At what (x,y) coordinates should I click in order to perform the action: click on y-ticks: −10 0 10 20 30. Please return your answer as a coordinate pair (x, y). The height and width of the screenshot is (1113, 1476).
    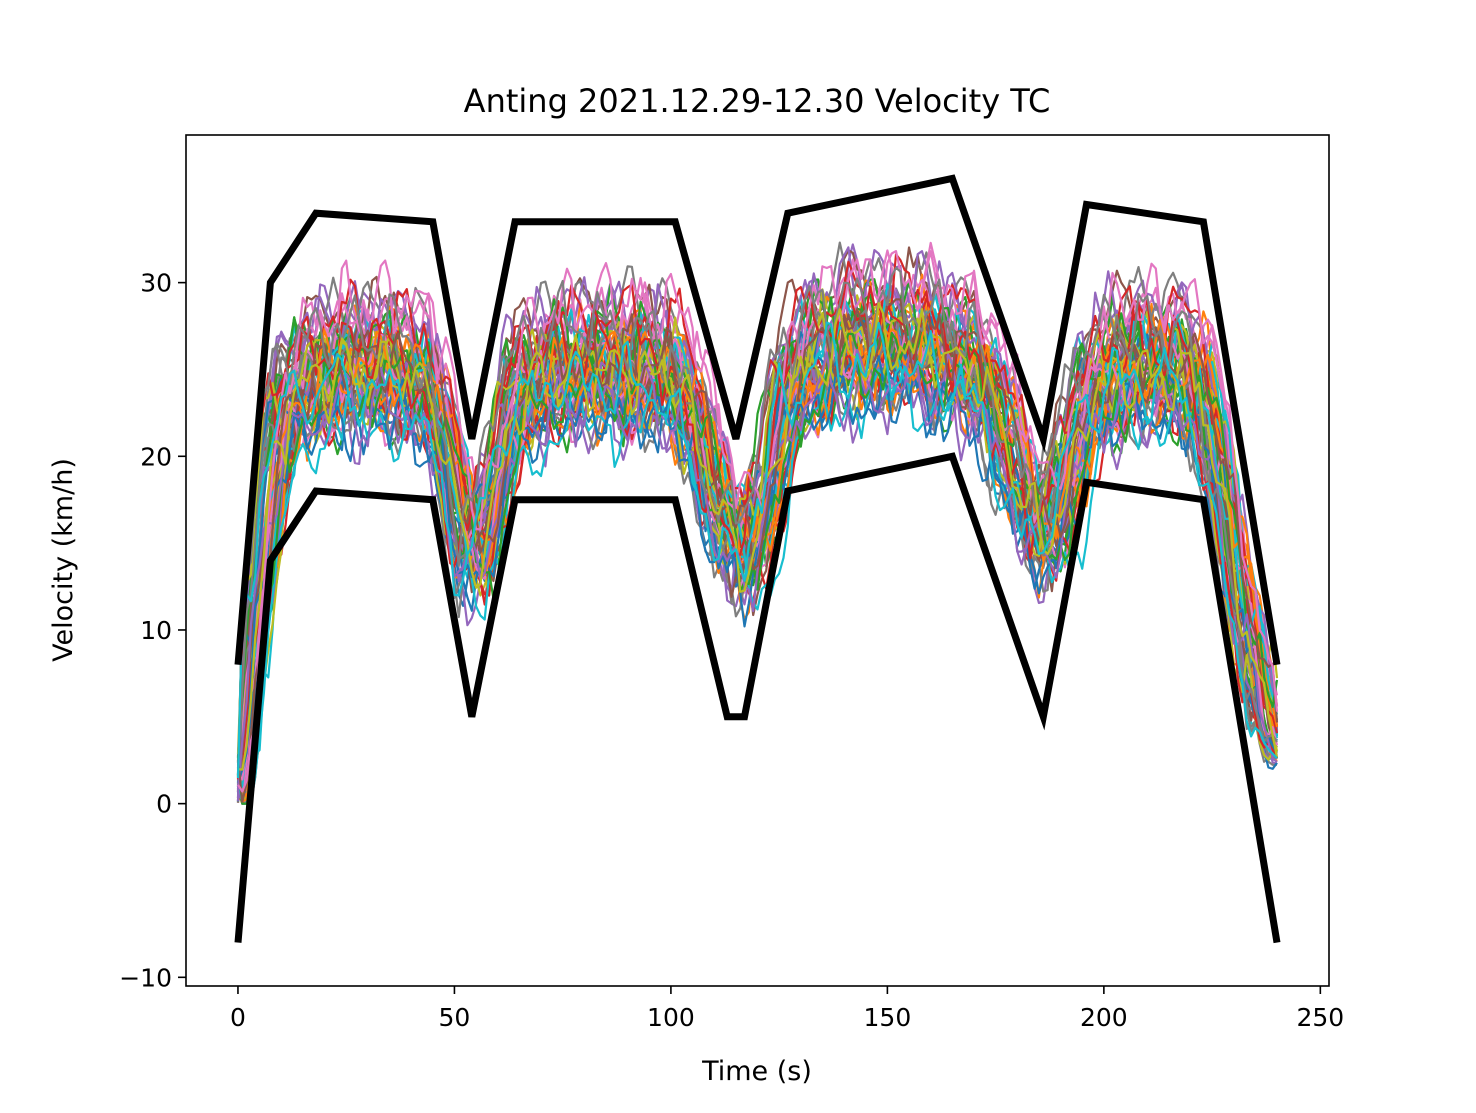
    Looking at the image, I should click on (152, 630).